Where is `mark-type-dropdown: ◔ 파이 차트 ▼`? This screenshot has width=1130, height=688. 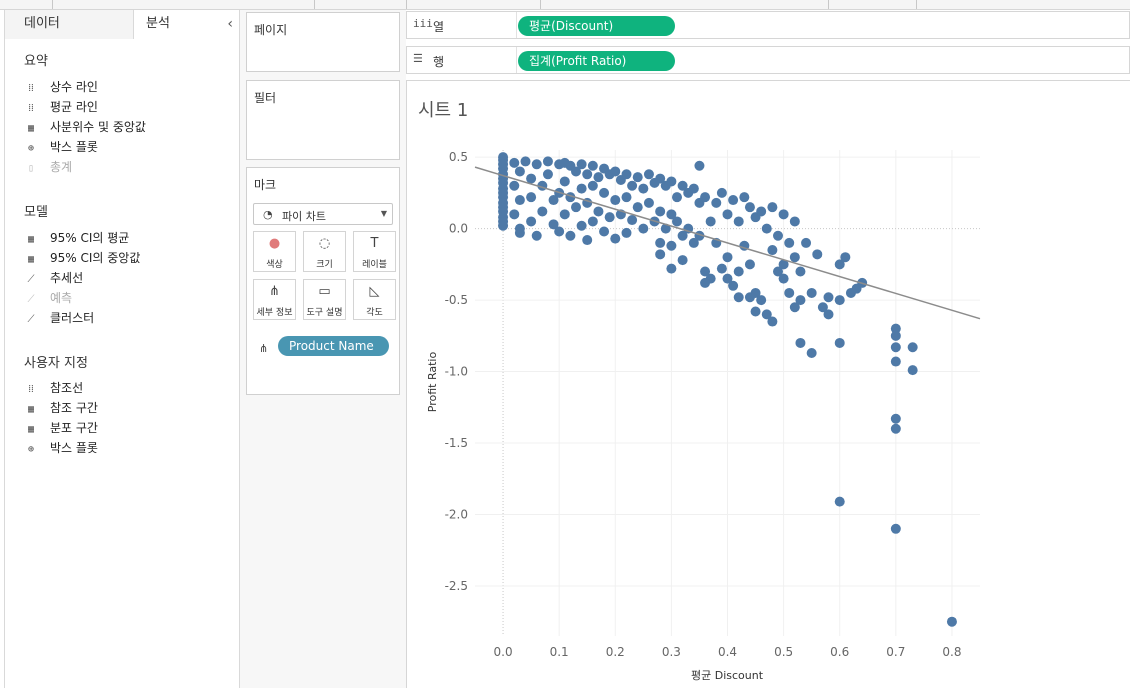
mark-type-dropdown: ◔ 파이 차트 ▼ is located at coordinates (323, 214).